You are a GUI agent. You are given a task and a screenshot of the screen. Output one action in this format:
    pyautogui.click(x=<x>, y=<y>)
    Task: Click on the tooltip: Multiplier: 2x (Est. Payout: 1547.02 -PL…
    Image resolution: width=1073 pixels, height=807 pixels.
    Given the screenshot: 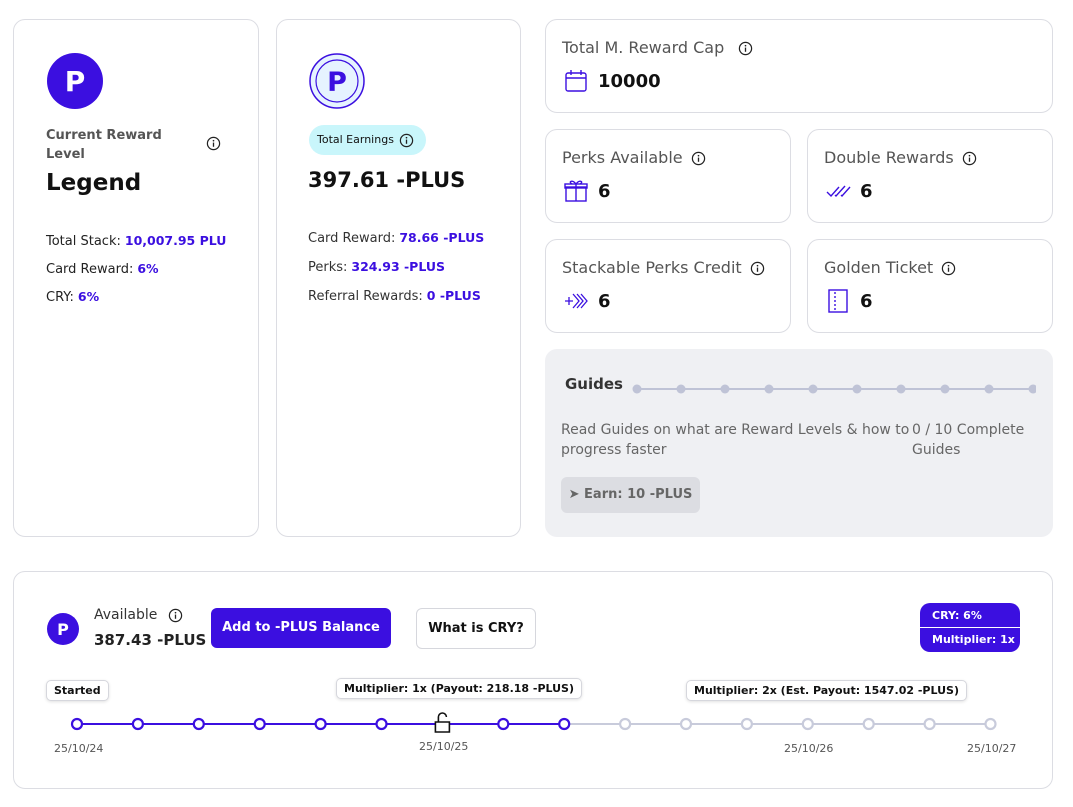 What is the action you would take?
    pyautogui.click(x=826, y=690)
    